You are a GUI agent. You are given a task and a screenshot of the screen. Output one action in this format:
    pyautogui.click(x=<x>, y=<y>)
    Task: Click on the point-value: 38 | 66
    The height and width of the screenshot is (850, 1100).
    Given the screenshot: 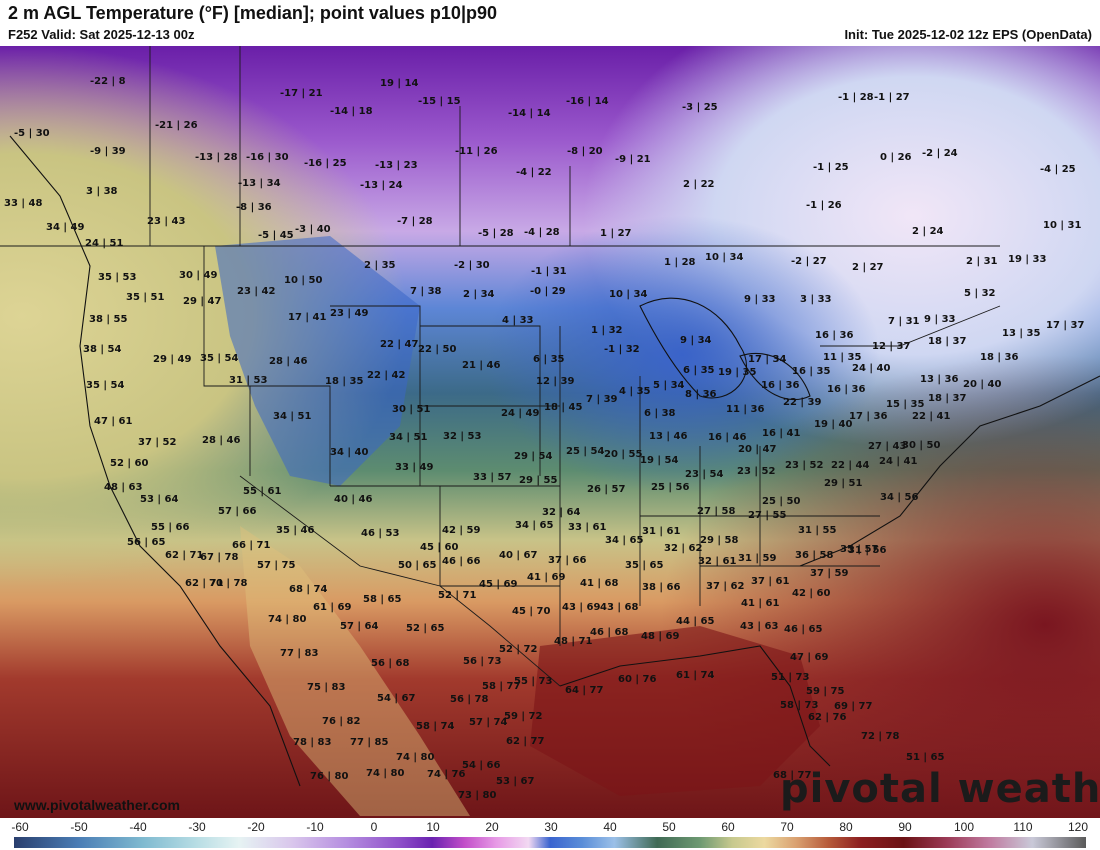 What is the action you would take?
    pyautogui.click(x=661, y=587)
    